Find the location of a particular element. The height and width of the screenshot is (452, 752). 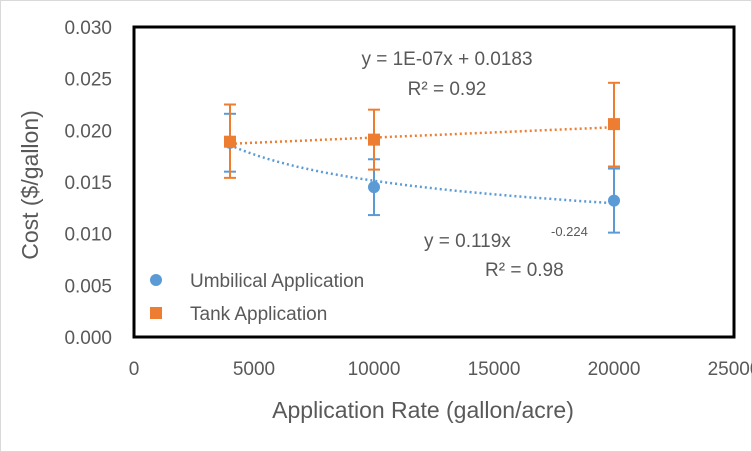

x-tick-label: 15000 is located at coordinates (494, 369).